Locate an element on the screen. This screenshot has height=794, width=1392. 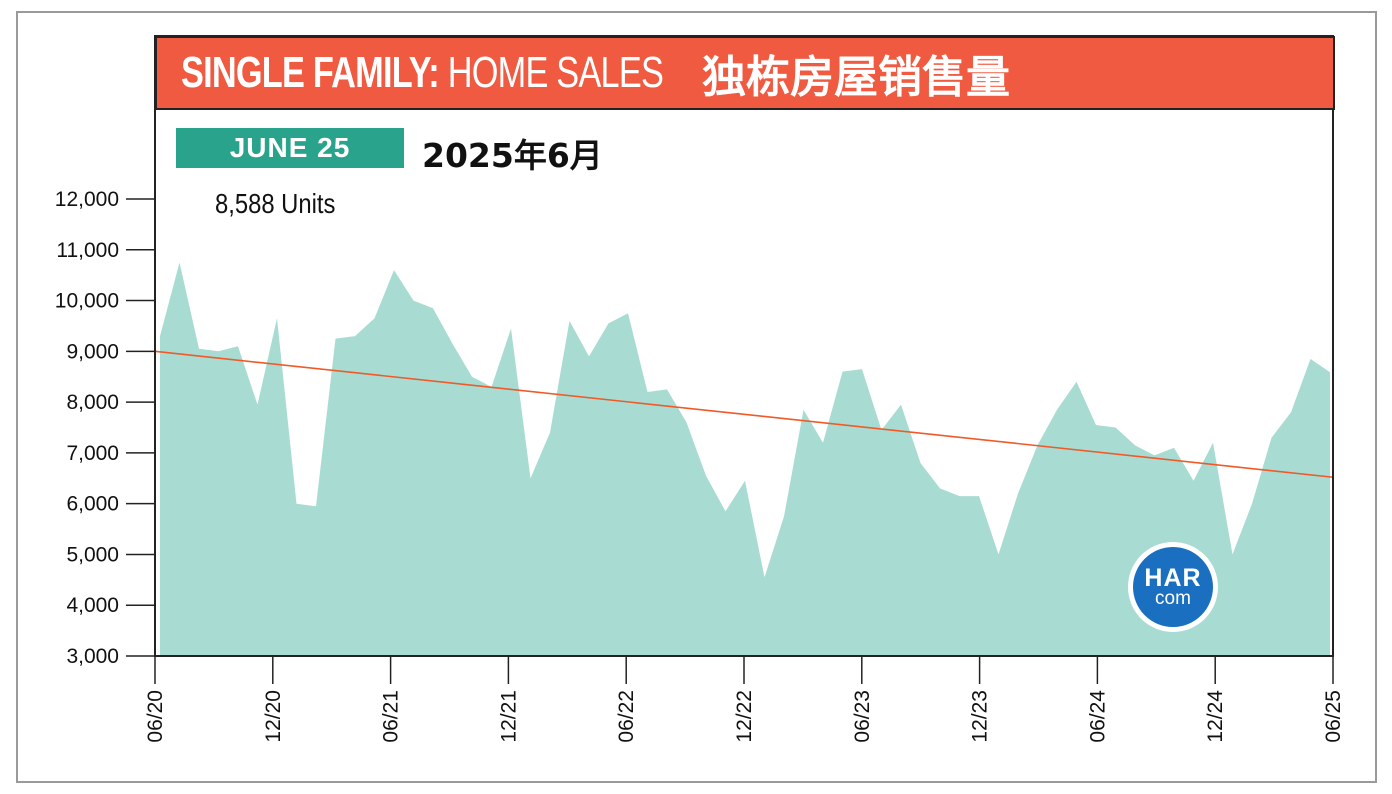
x-tick-label: 06/22 is located at coordinates (626, 716).